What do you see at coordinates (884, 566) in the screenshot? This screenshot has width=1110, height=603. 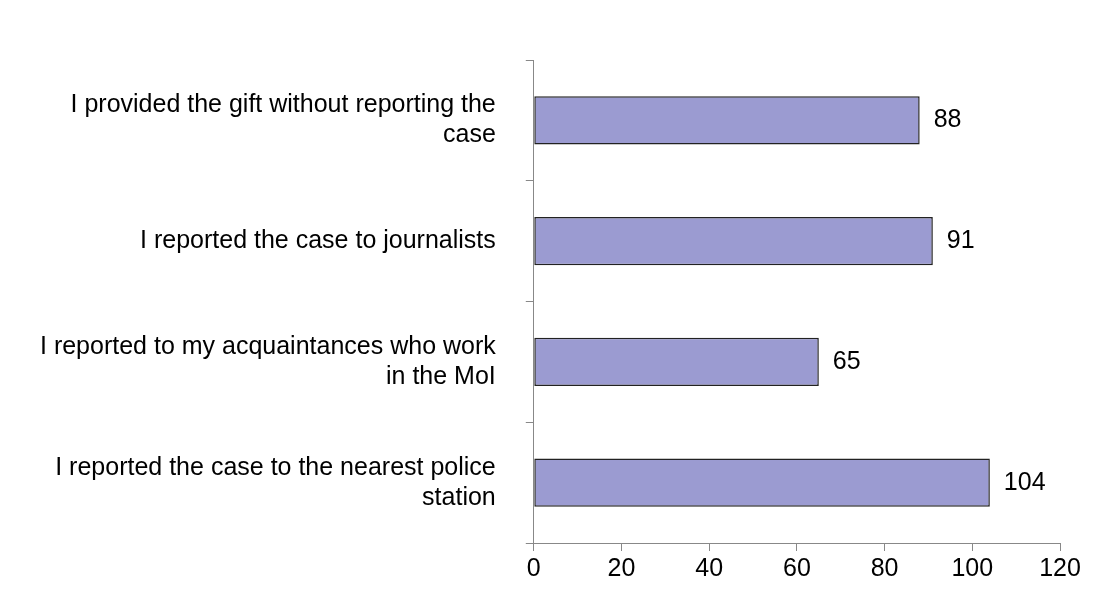 I see `x-tick-label: 80` at bounding box center [884, 566].